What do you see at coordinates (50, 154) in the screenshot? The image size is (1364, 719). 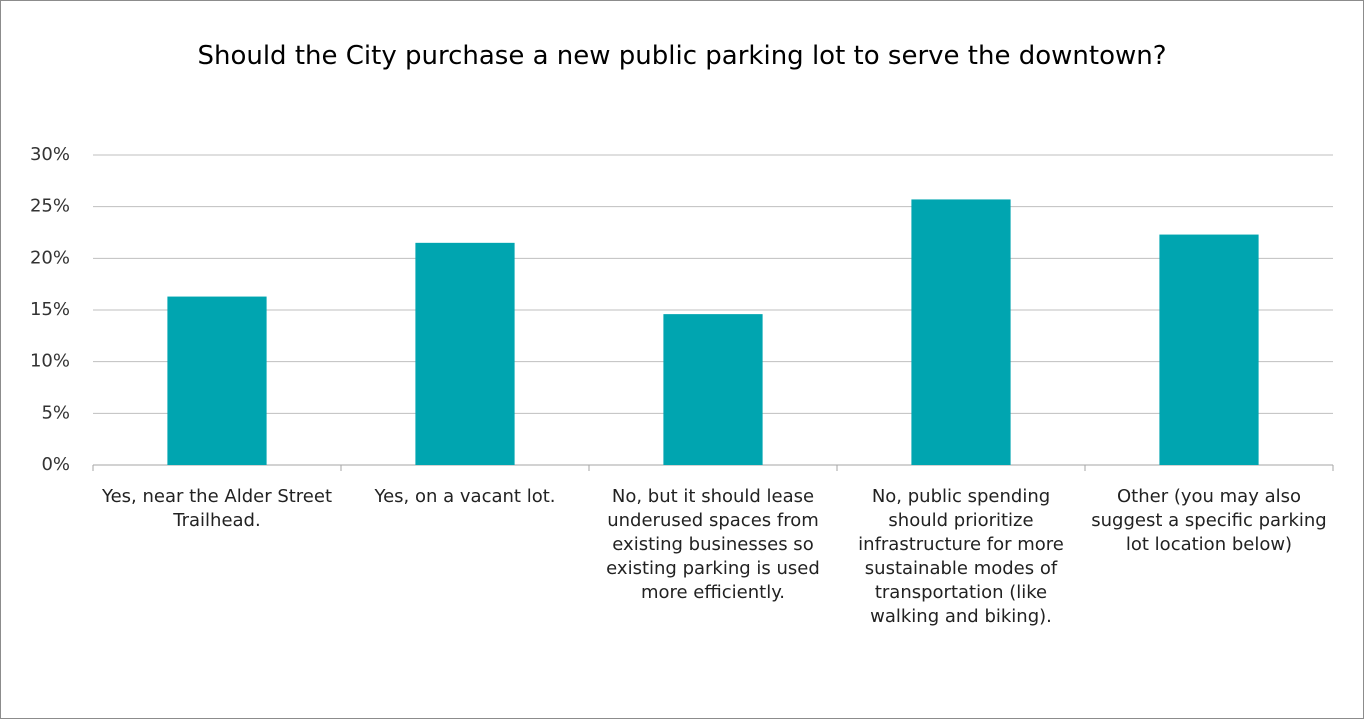 I see `y-tick-label: 30%` at bounding box center [50, 154].